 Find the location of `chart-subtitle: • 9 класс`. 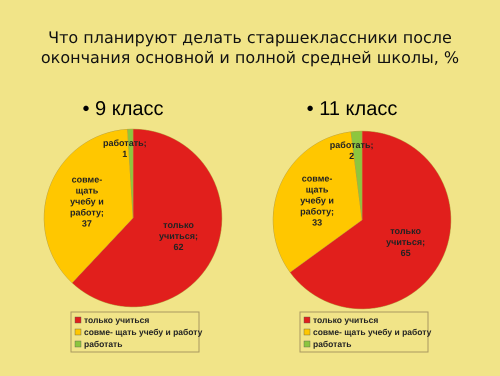

chart-subtitle: • 9 класс is located at coordinates (123, 109).